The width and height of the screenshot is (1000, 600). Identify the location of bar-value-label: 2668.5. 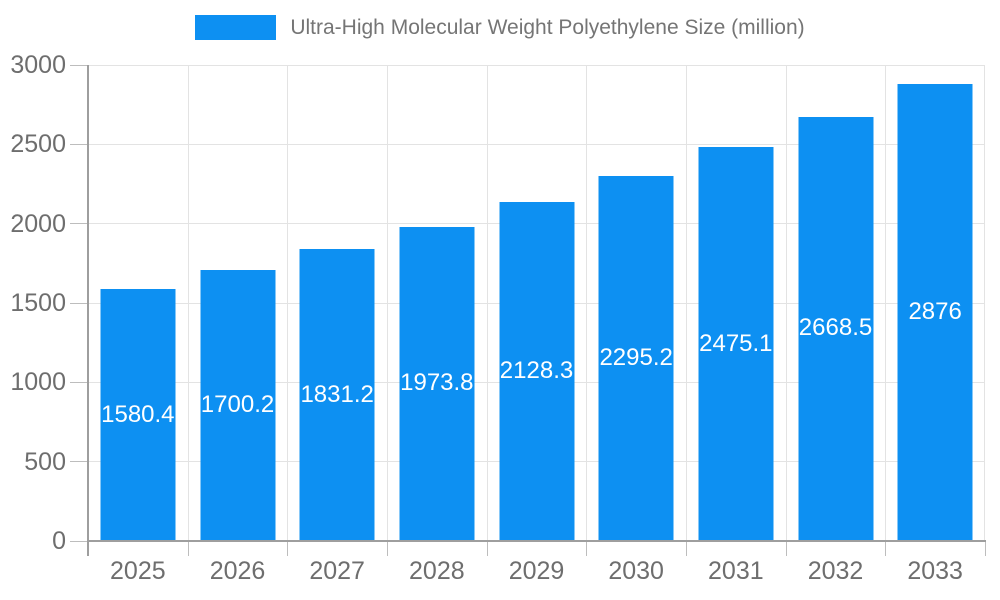
(835, 328).